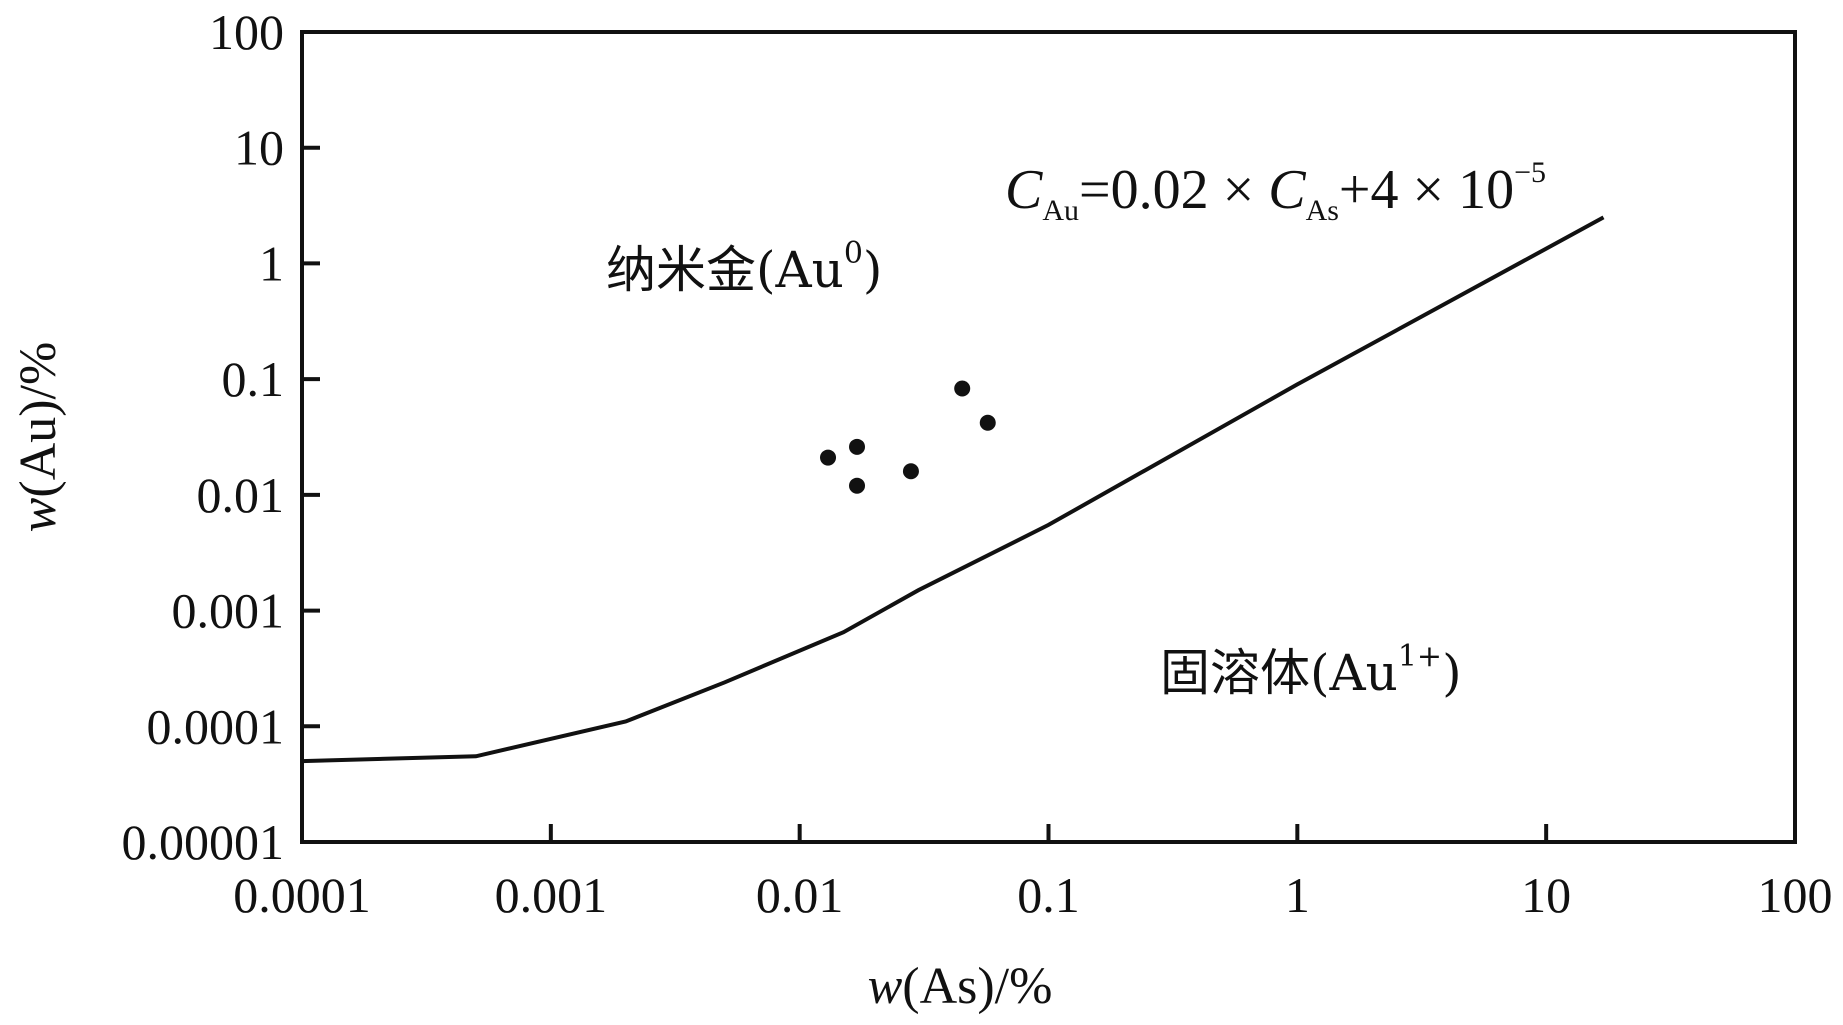 This screenshot has width=1843, height=1025. Describe the element at coordinates (259, 148) in the screenshot. I see `y-tick-label: 10` at that location.